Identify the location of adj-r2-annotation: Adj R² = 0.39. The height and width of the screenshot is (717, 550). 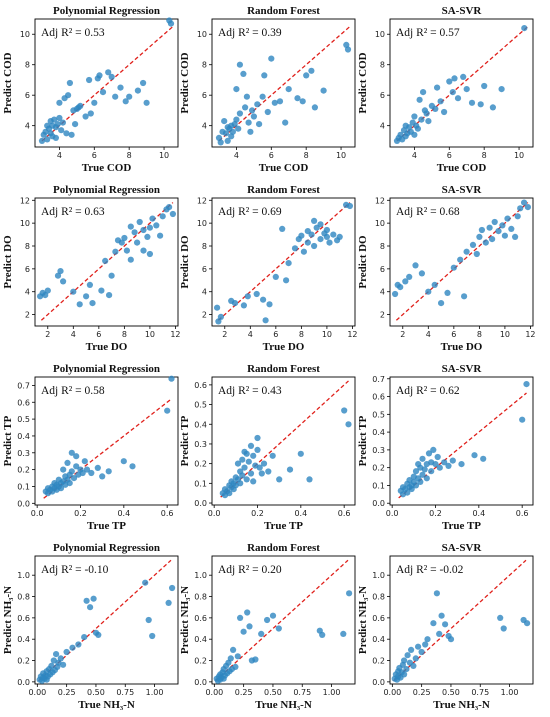
(250, 33).